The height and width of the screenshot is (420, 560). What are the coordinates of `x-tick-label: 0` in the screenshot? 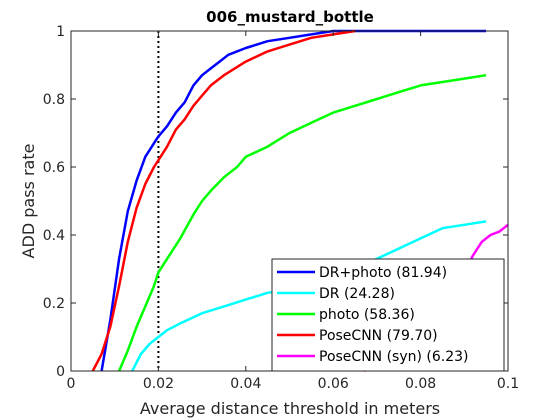 It's located at (71, 384).